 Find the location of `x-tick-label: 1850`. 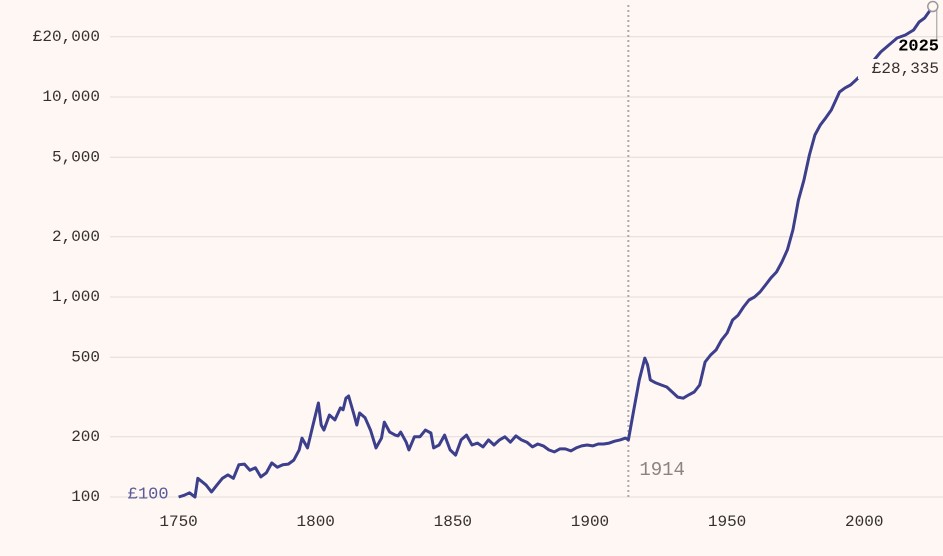

x-tick-label: 1850 is located at coordinates (453, 522).